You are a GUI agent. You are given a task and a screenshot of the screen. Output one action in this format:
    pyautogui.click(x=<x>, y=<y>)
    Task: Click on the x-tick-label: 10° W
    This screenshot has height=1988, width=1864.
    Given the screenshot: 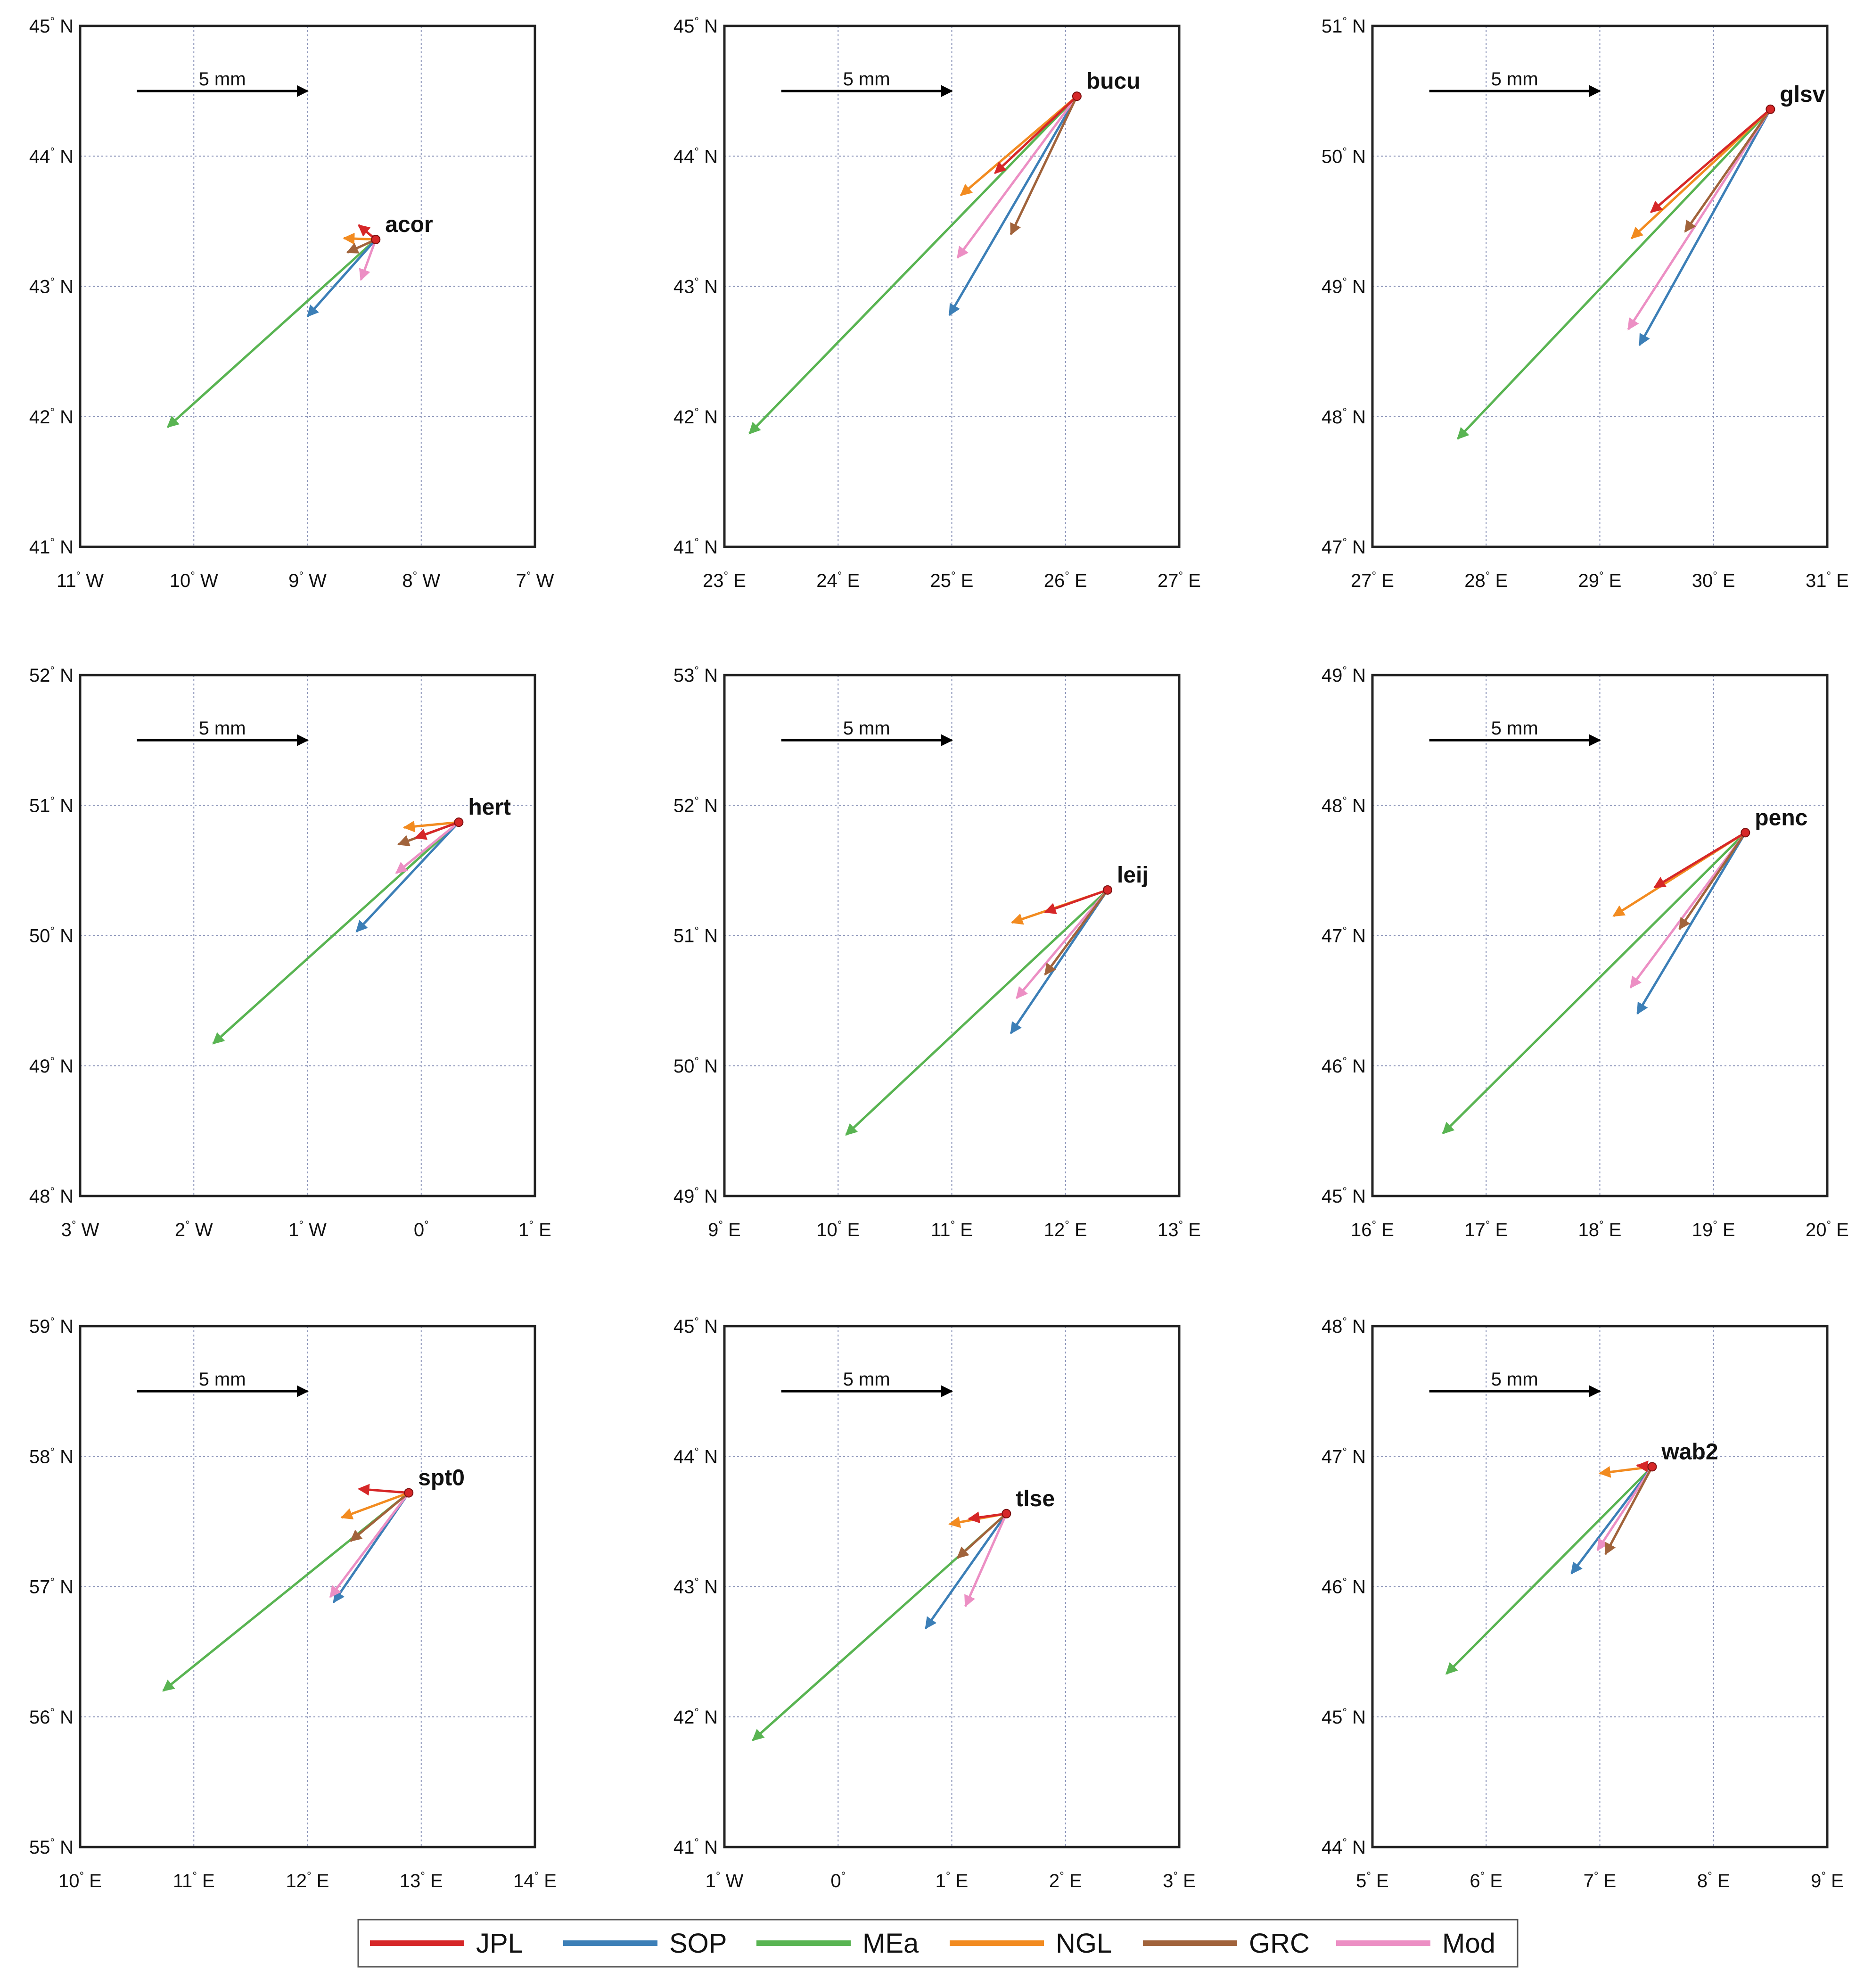 What is the action you would take?
    pyautogui.click(x=194, y=580)
    